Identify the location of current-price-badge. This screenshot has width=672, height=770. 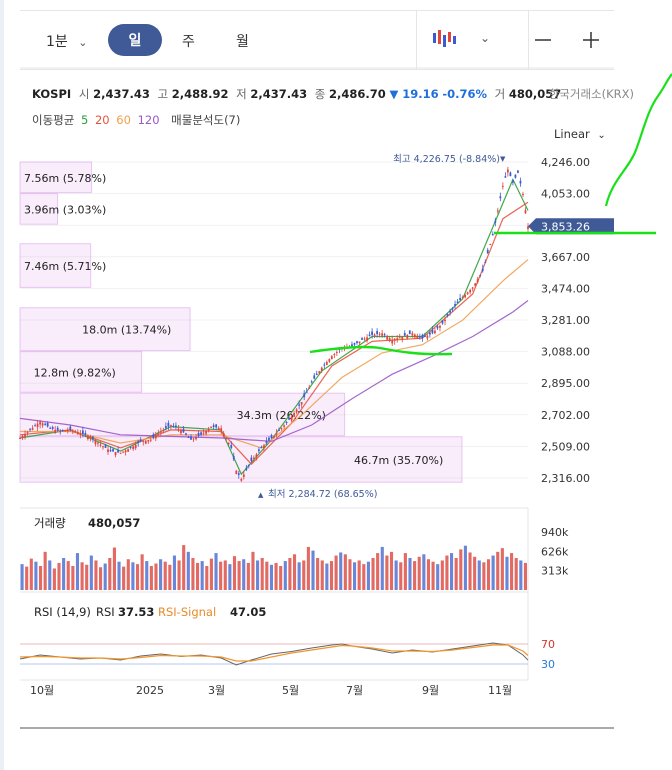
(571, 226).